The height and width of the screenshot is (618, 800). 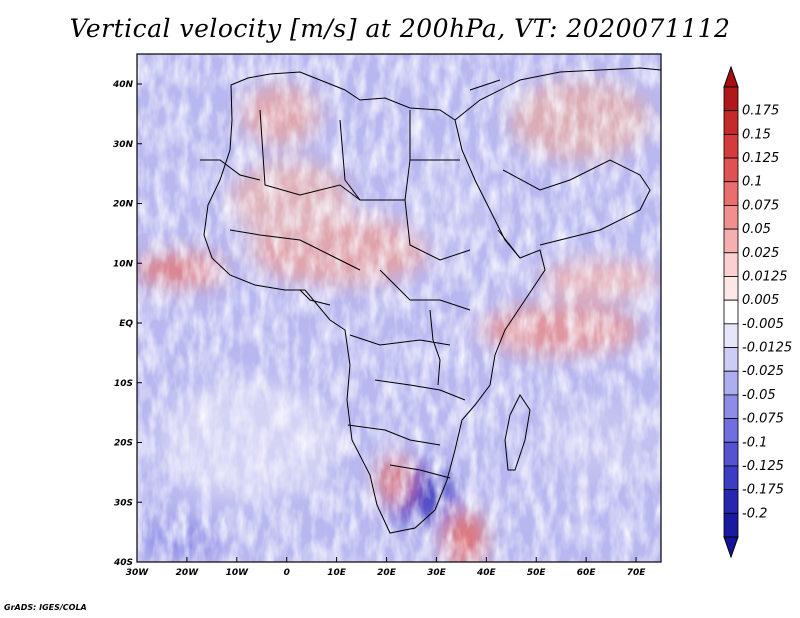 What do you see at coordinates (287, 573) in the screenshot?
I see `lon-tick-label: 0` at bounding box center [287, 573].